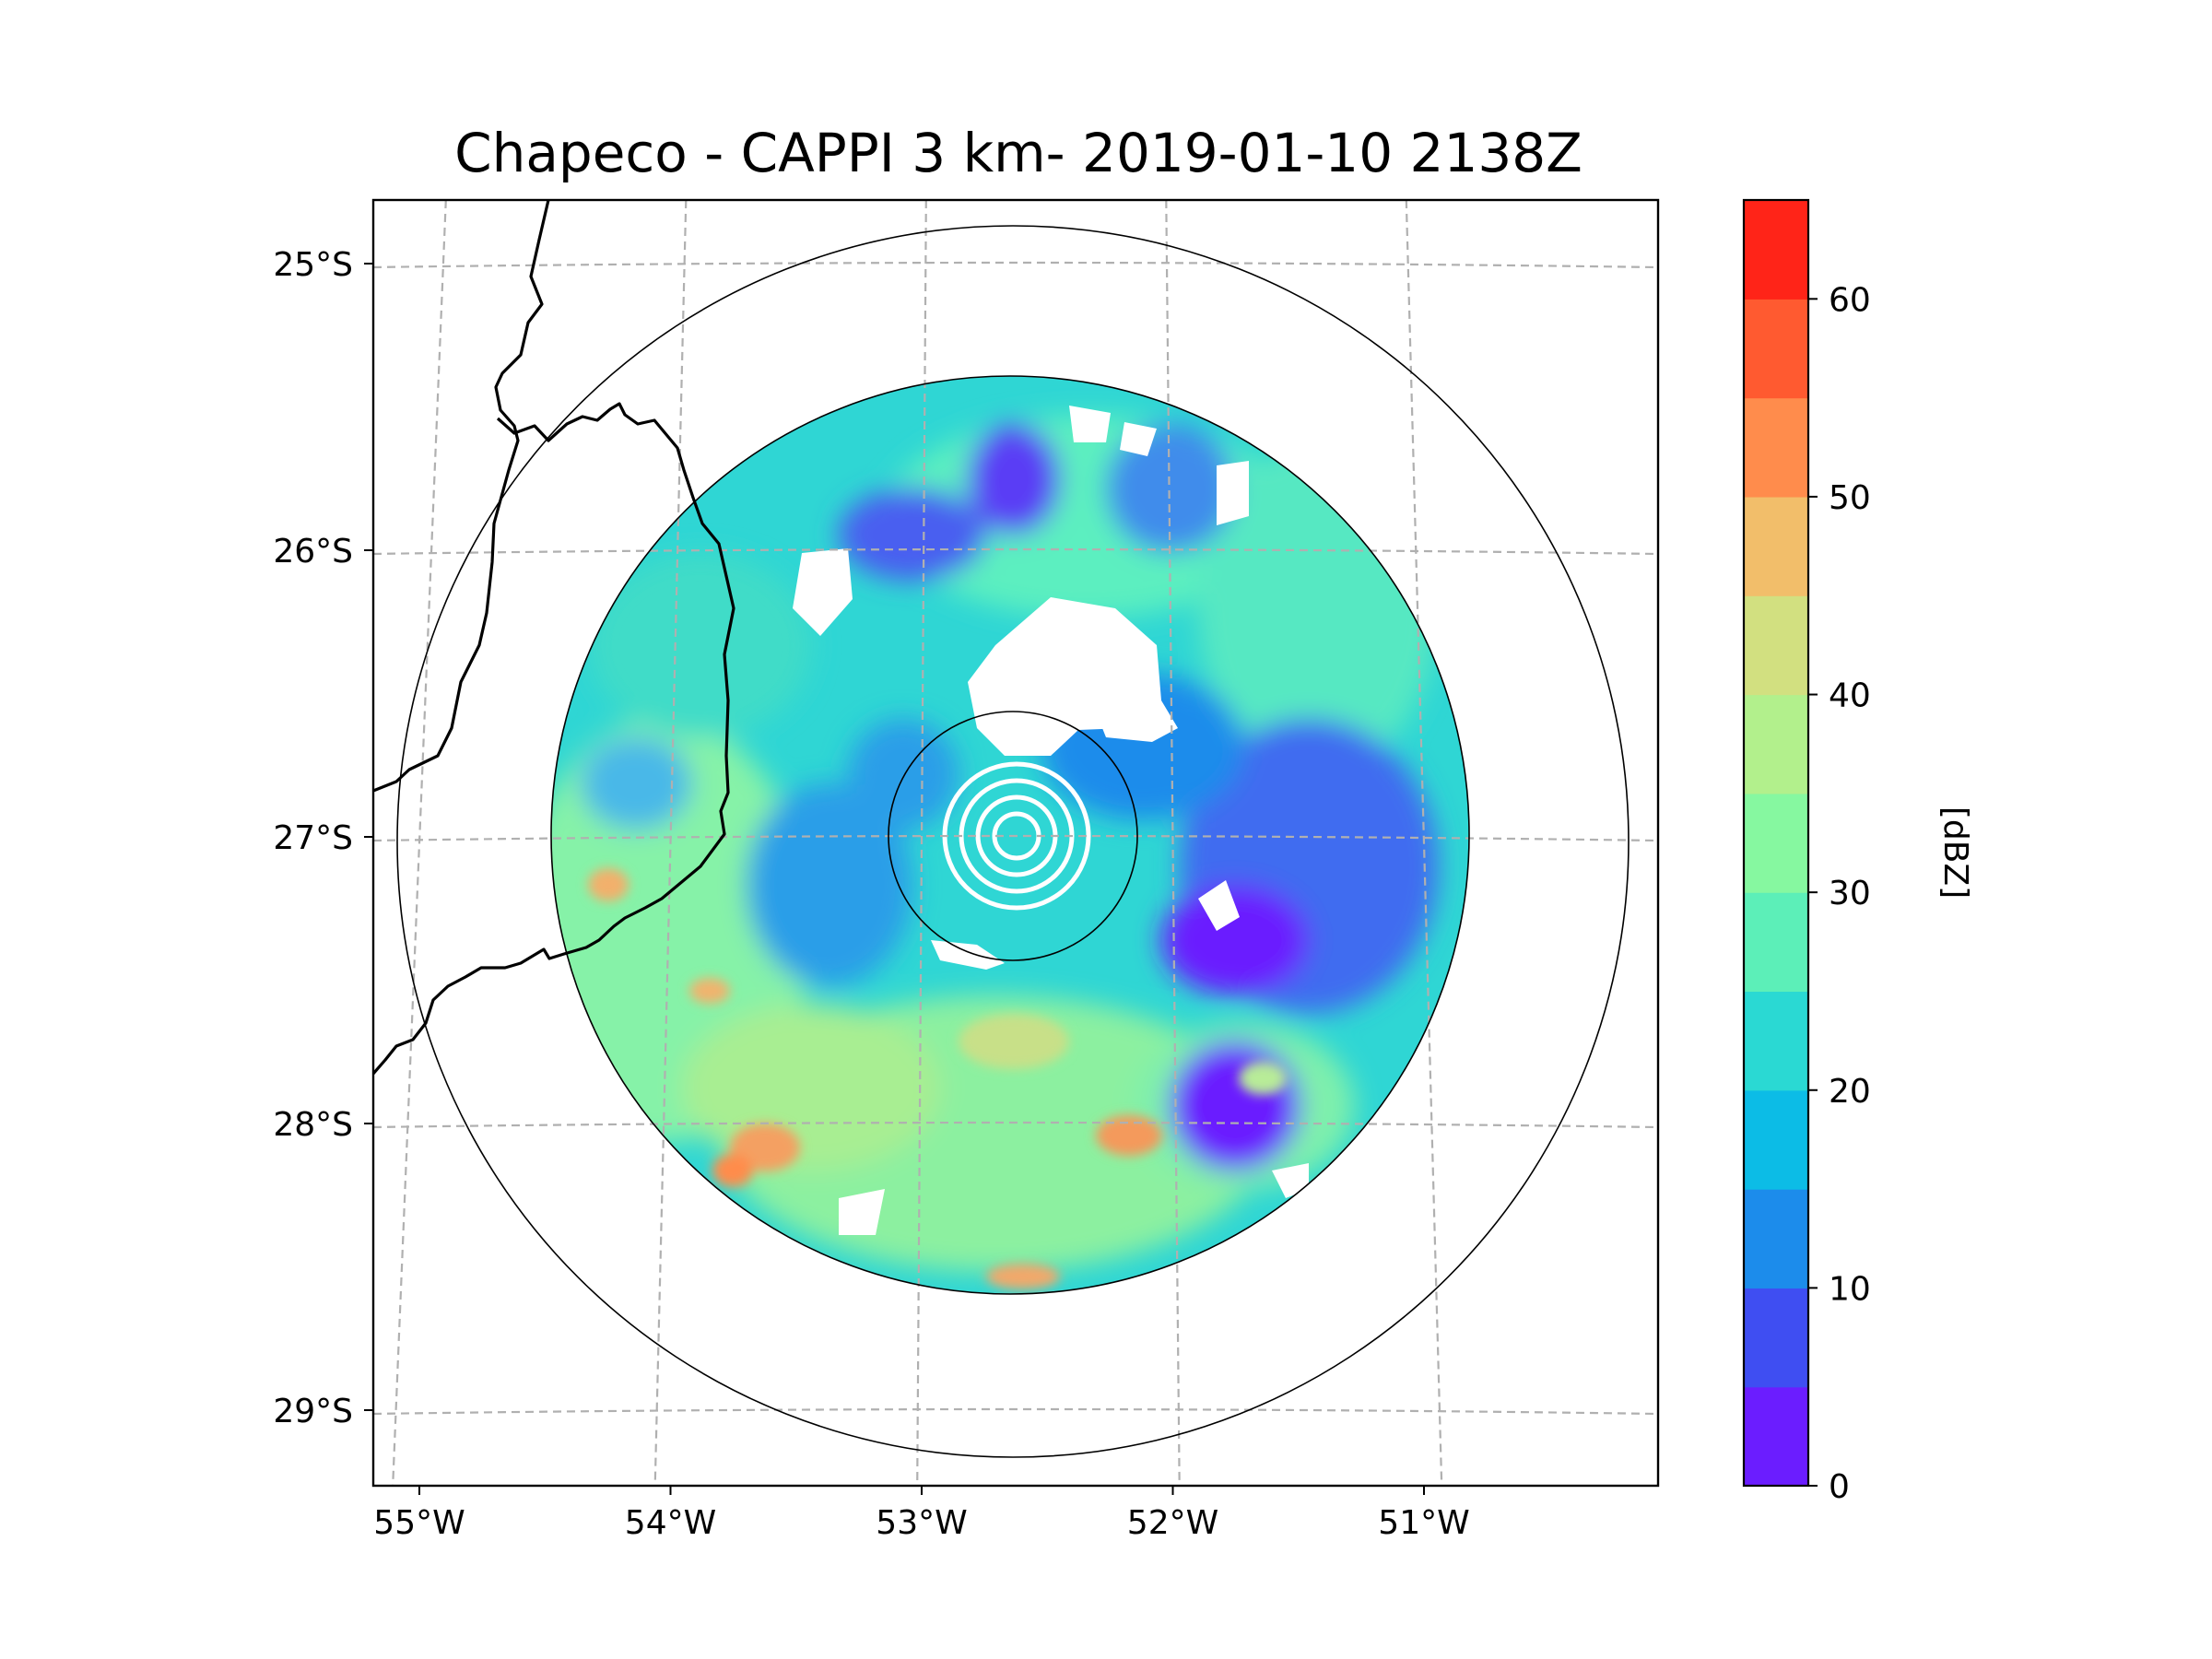 This screenshot has height=1659, width=2212. I want to click on cell-center-south, so click(1014, 1041).